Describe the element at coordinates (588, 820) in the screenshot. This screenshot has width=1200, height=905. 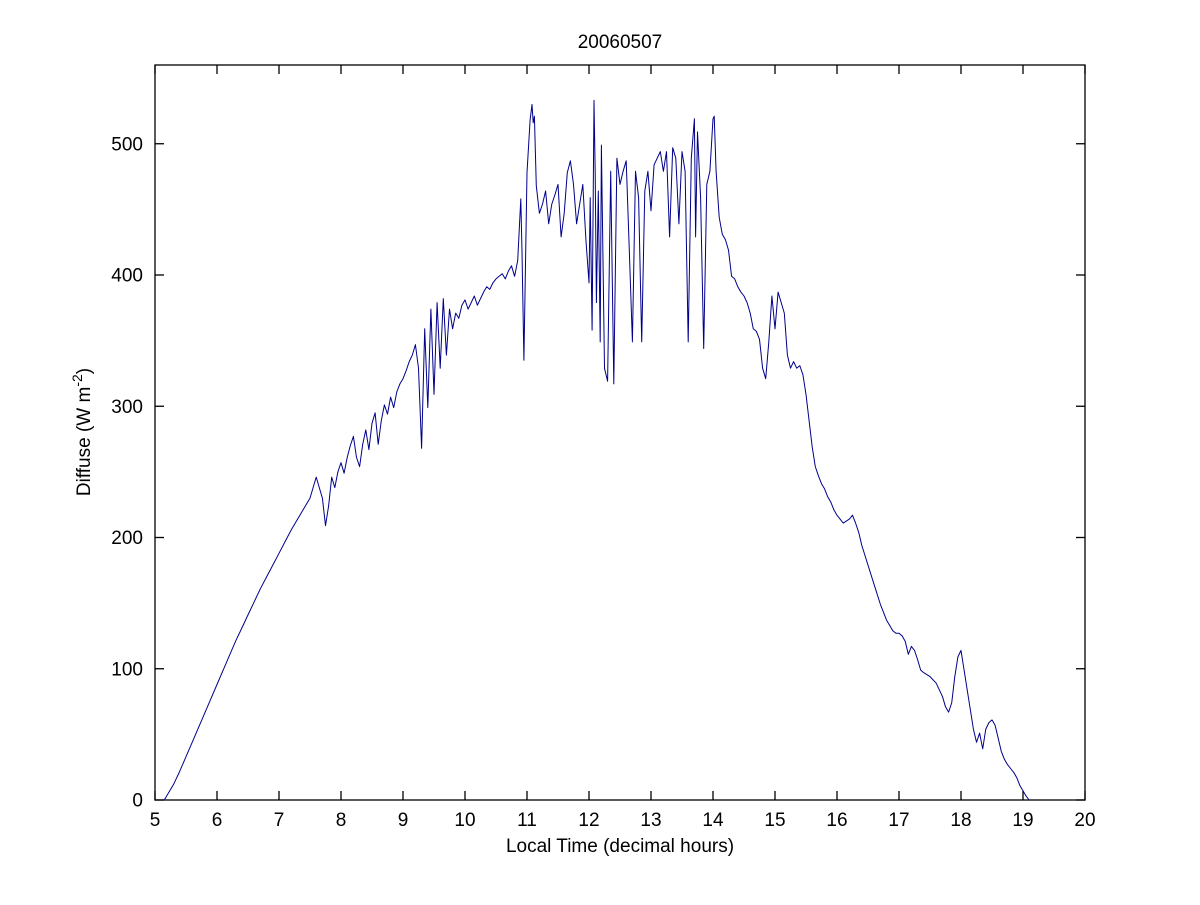
I see `x-tick-label: 12` at that location.